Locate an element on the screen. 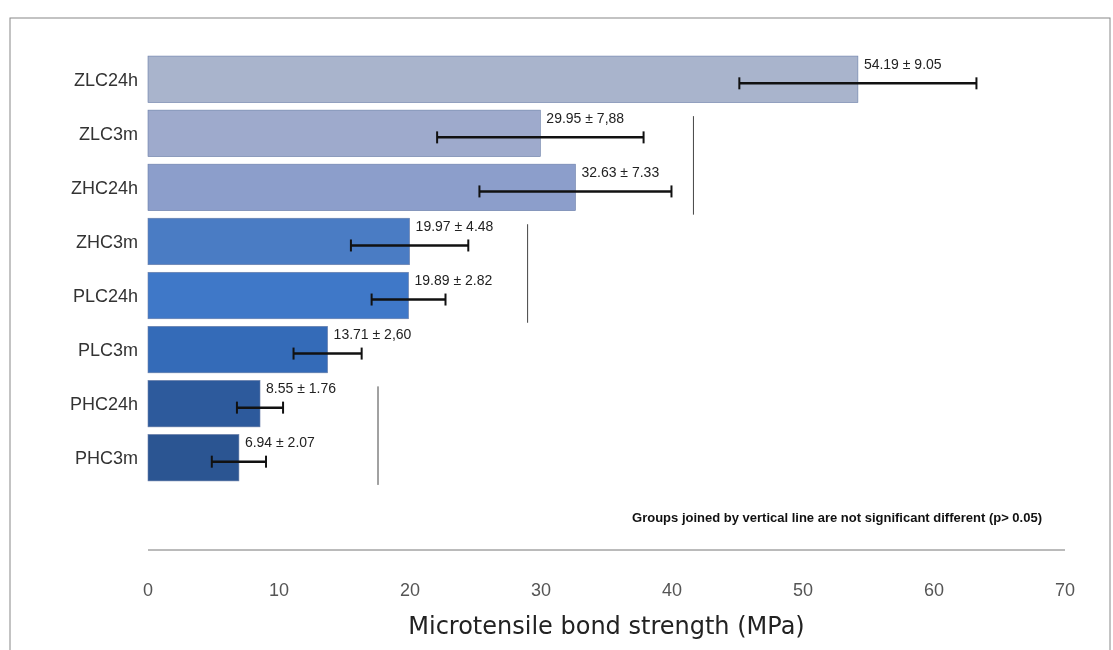 This screenshot has height=650, width=1113. data-label: 32.63 ± 7.33 is located at coordinates (620, 172).